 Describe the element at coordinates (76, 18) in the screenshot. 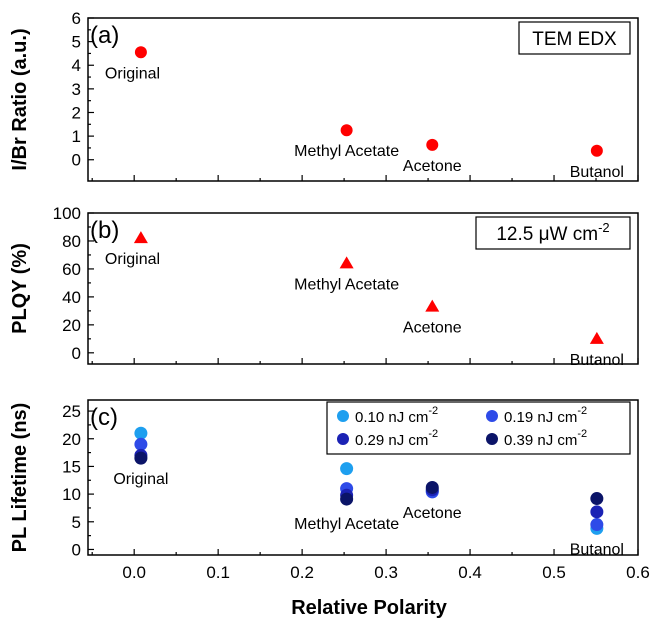

I see `y-tick-label: 6` at that location.